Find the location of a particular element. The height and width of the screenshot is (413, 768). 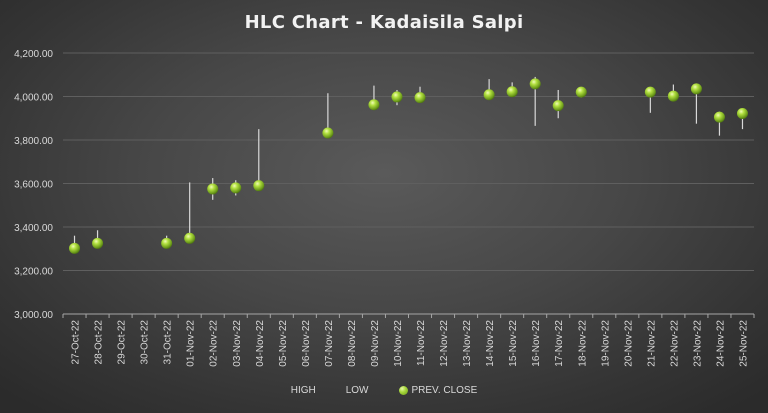

x-tick-label: 17-Nov-22 is located at coordinates (559, 343).